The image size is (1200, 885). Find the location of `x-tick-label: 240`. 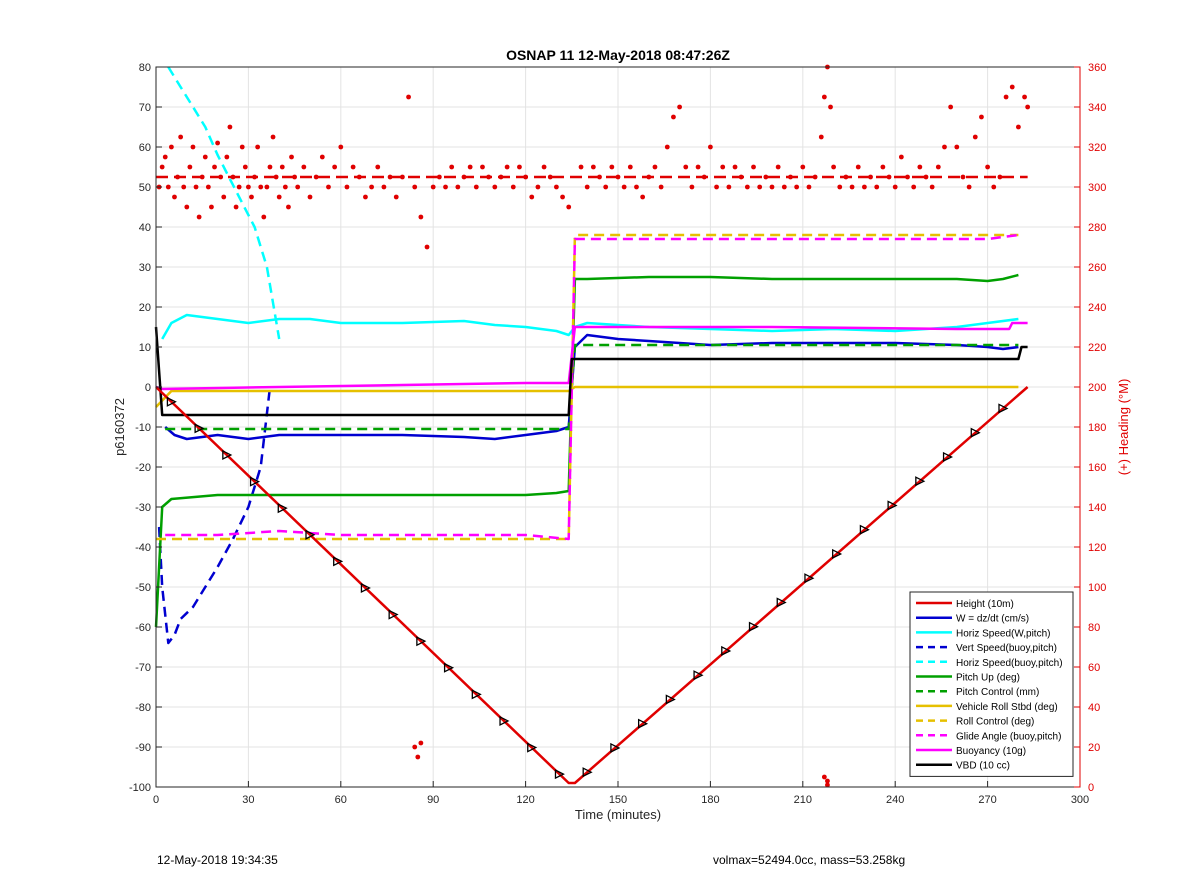

x-tick-label: 240 is located at coordinates (895, 800).